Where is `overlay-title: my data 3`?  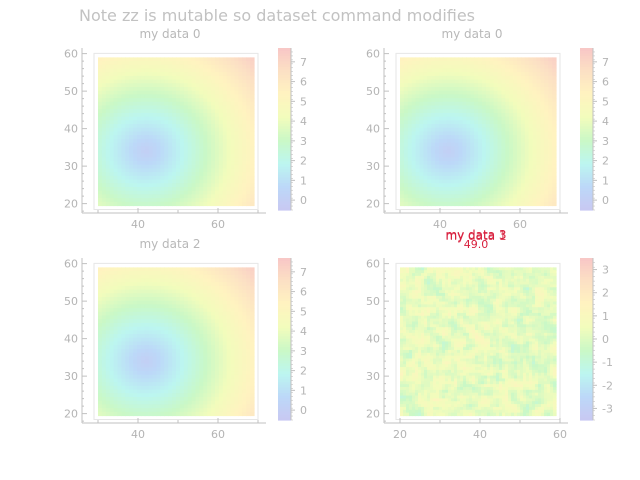 overlay-title: my data 3 is located at coordinates (475, 235).